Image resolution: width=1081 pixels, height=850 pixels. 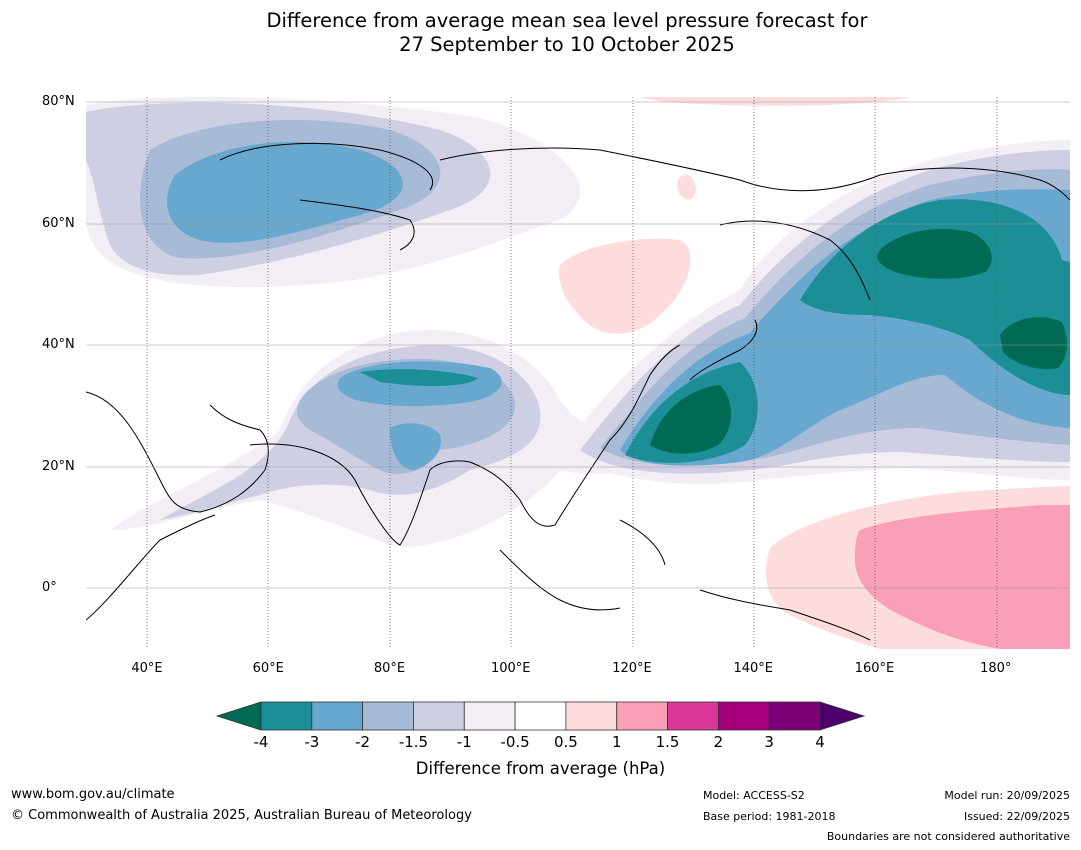 I want to click on lon-label: 100°E, so click(x=510, y=668).